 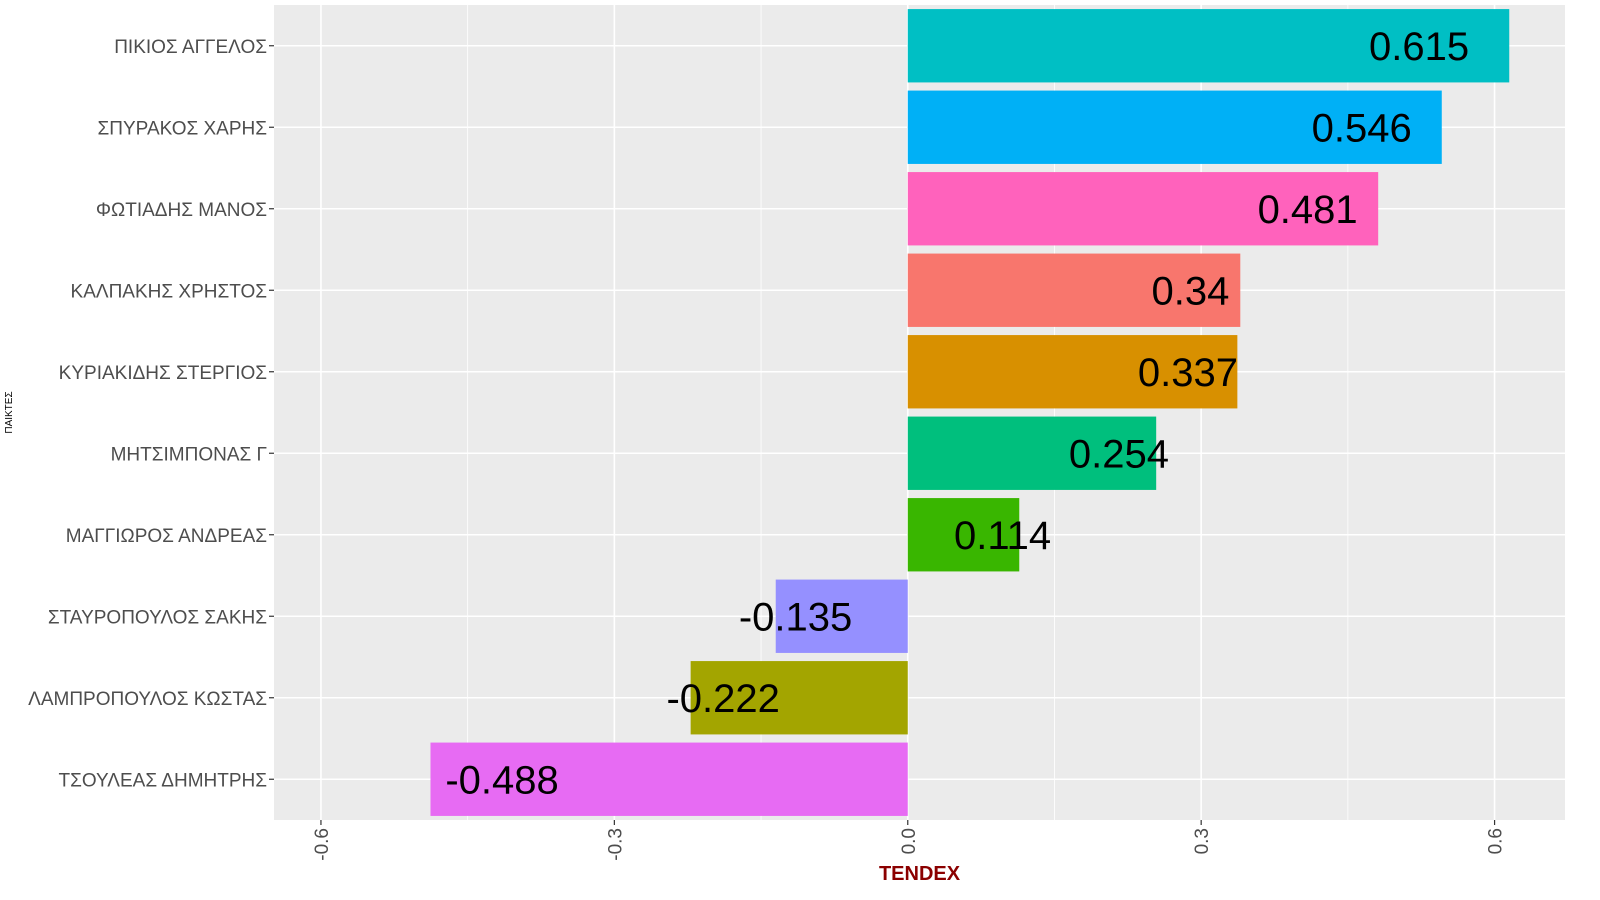 I want to click on x-axis: -0.6 -0.3 0.0 0.3 0.6, so click(x=909, y=840).